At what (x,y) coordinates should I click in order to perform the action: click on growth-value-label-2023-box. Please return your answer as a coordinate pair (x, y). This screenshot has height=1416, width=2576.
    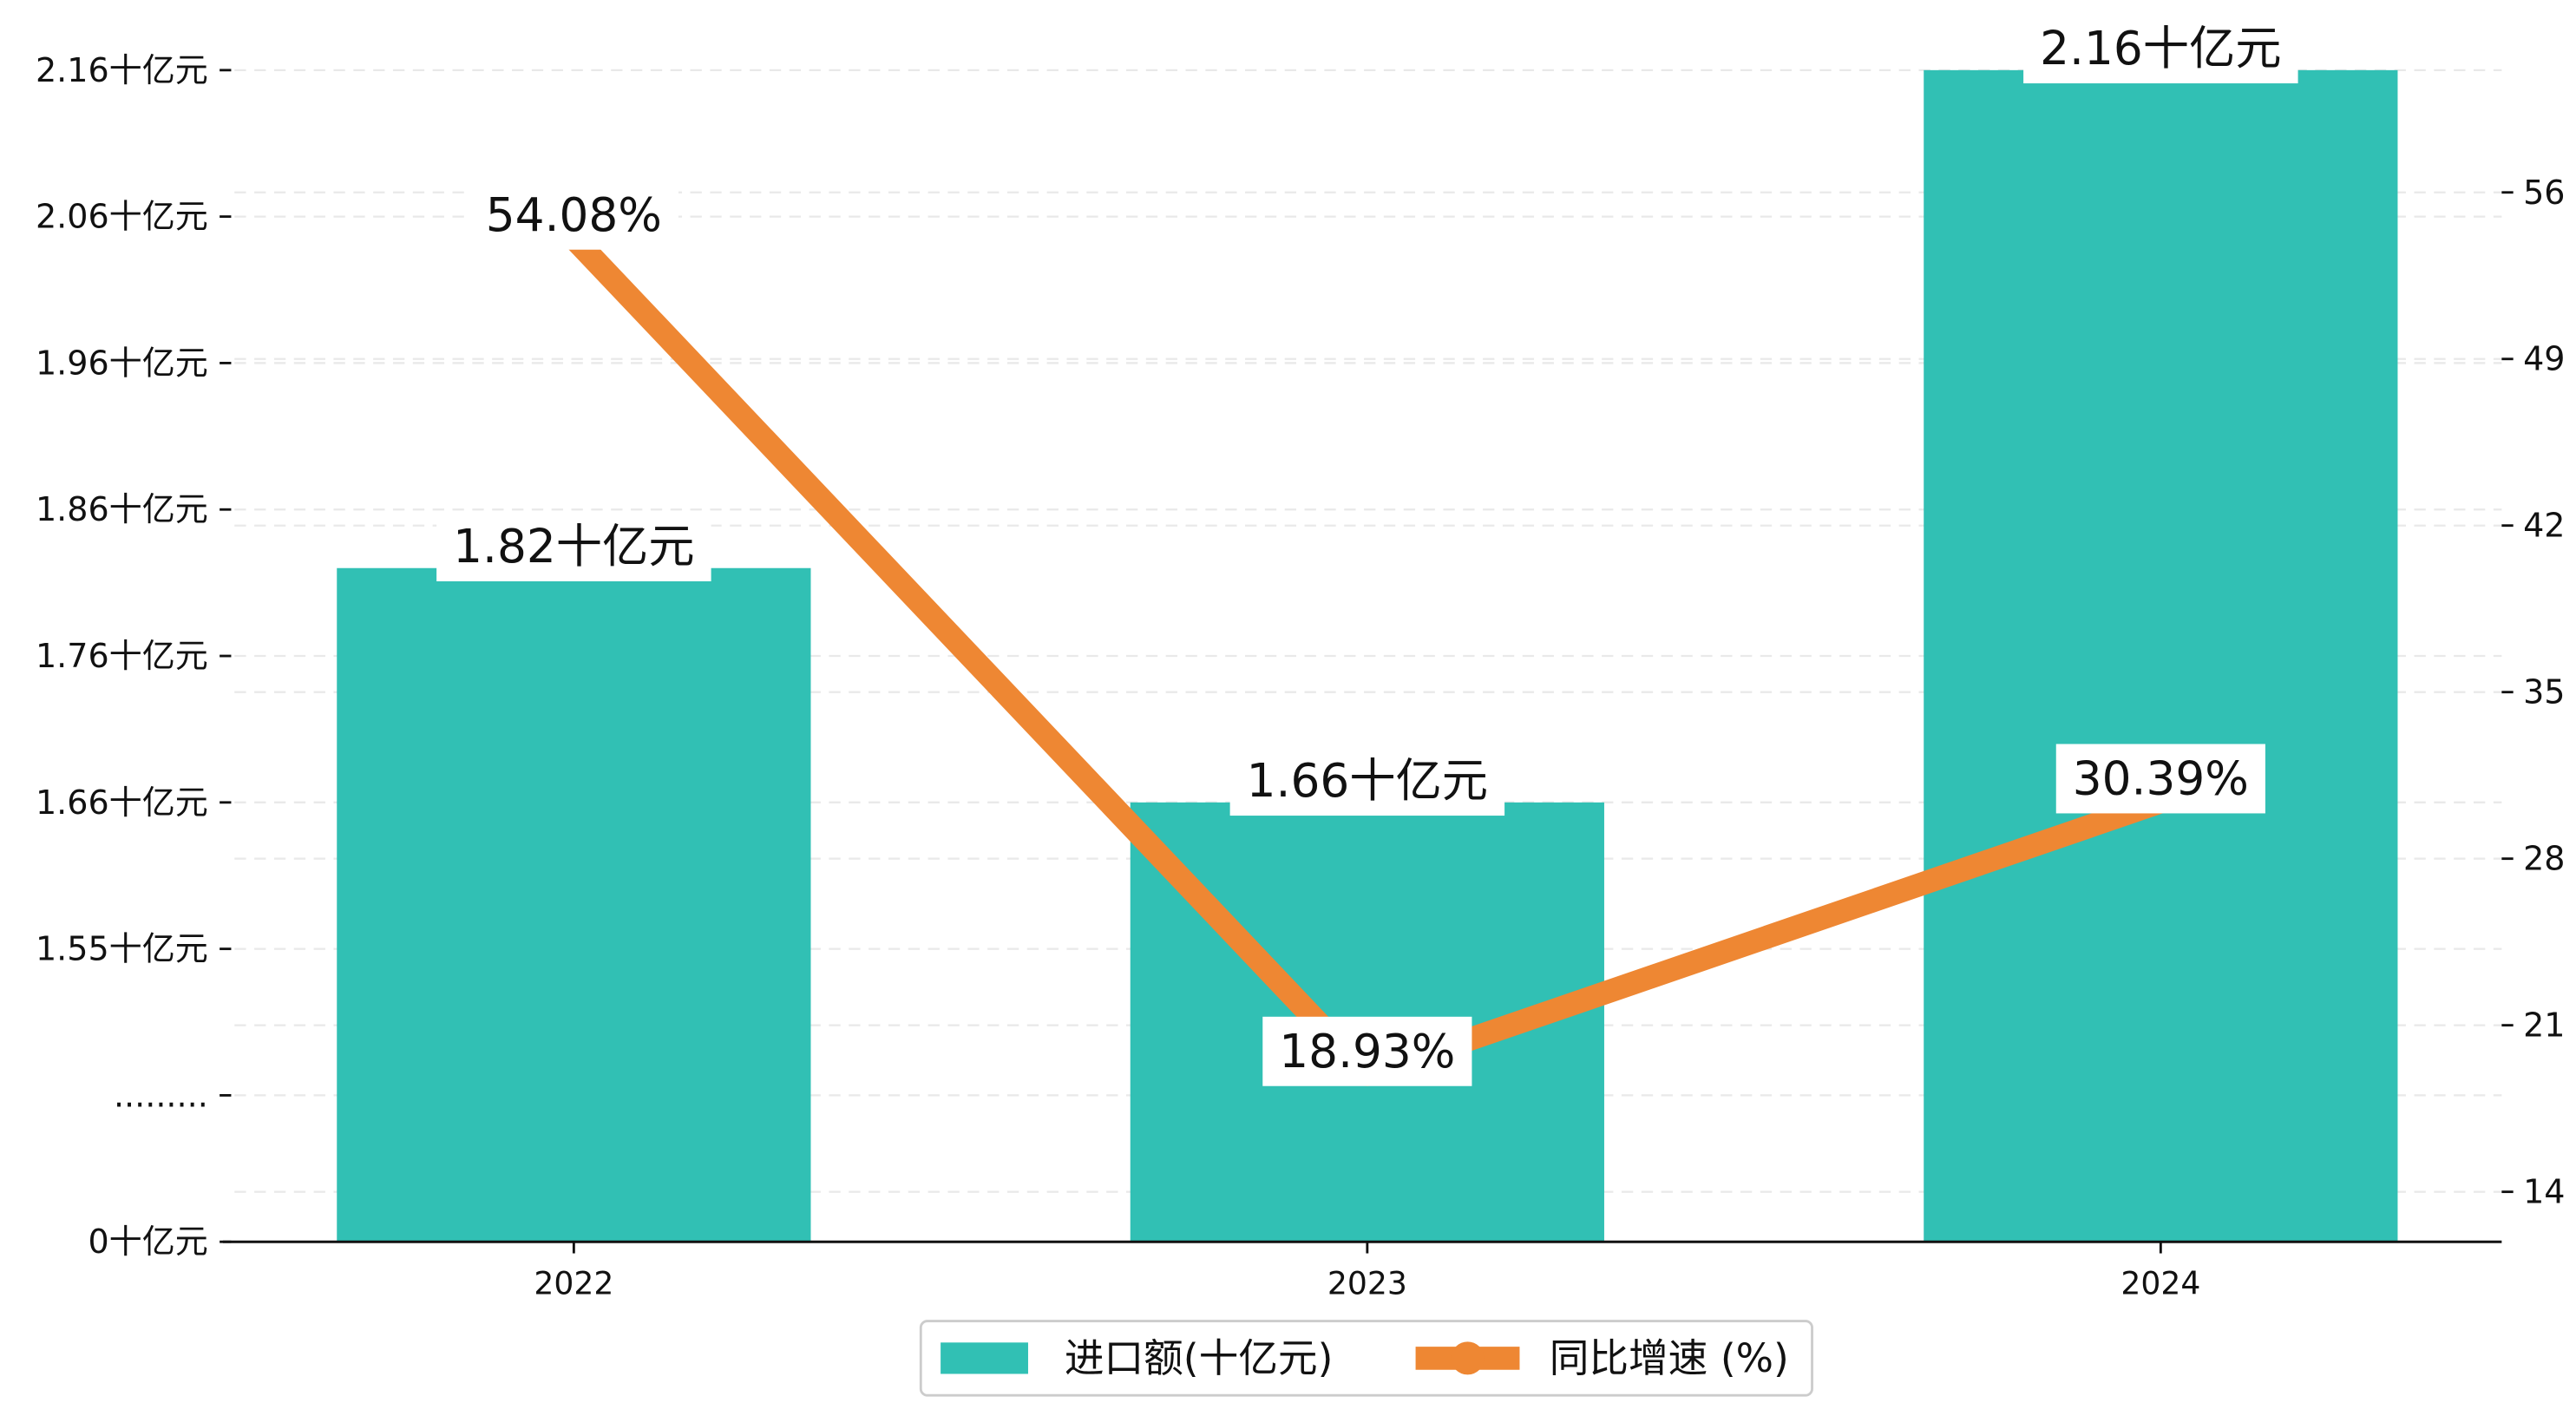
    Looking at the image, I should click on (1367, 1051).